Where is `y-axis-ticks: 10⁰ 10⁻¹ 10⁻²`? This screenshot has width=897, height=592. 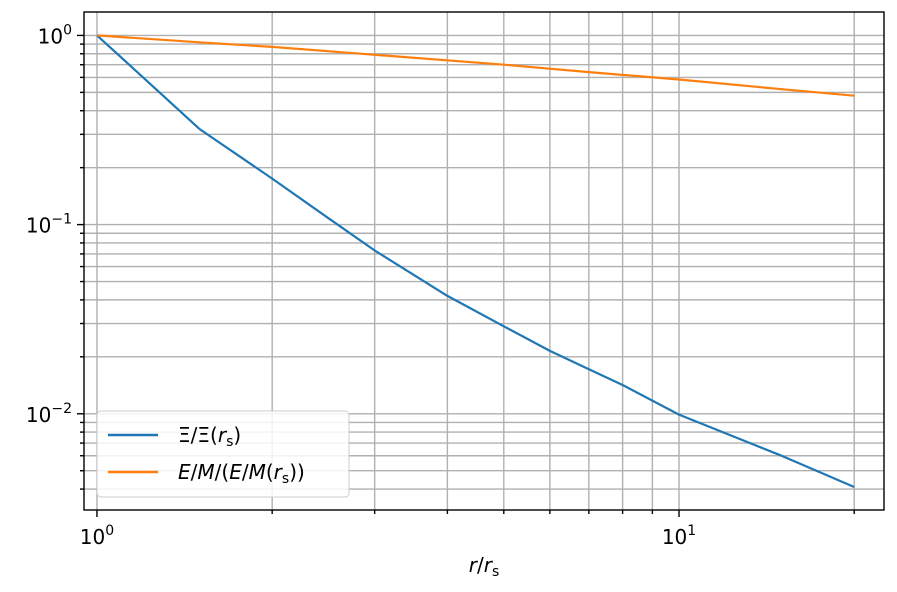
y-axis-ticks: 10⁰ 10⁻¹ 10⁻² is located at coordinates (55, 256).